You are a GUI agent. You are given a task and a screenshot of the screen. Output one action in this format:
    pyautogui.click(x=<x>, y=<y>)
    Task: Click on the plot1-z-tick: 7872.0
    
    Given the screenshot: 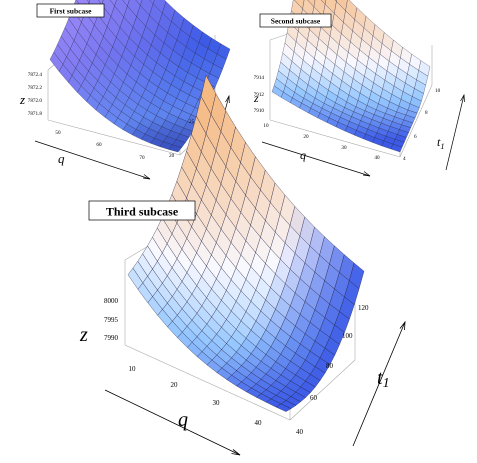 What is the action you would take?
    pyautogui.click(x=35, y=101)
    